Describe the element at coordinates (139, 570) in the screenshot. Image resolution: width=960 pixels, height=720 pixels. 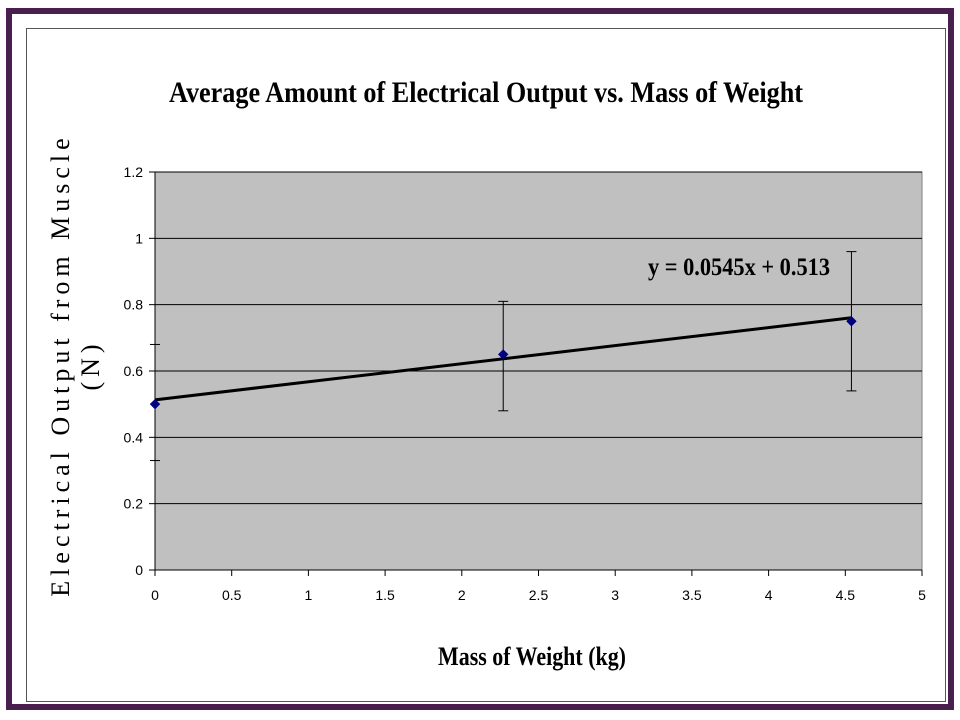
I see `y-tick-label: 0` at that location.